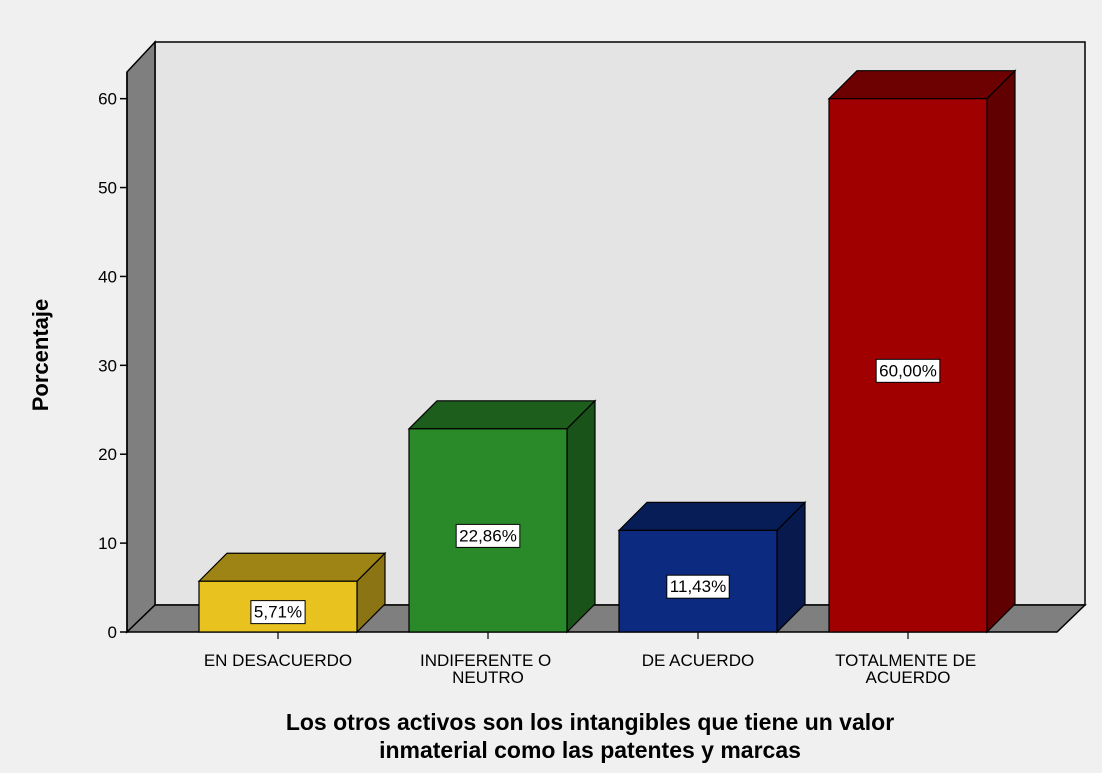 The image size is (1102, 773). What do you see at coordinates (107, 276) in the screenshot?
I see `y-tick-label: 40` at bounding box center [107, 276].